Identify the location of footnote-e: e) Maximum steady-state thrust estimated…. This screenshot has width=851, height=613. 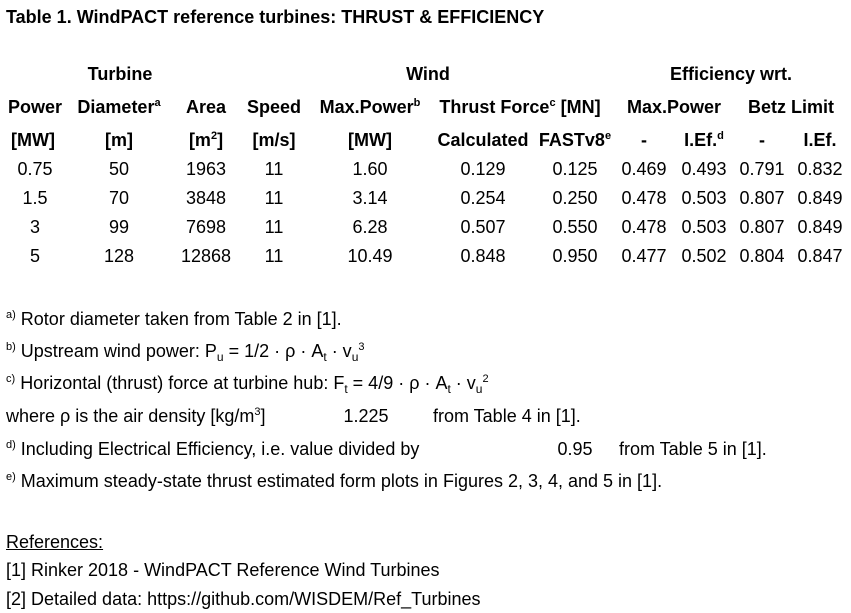
(334, 481).